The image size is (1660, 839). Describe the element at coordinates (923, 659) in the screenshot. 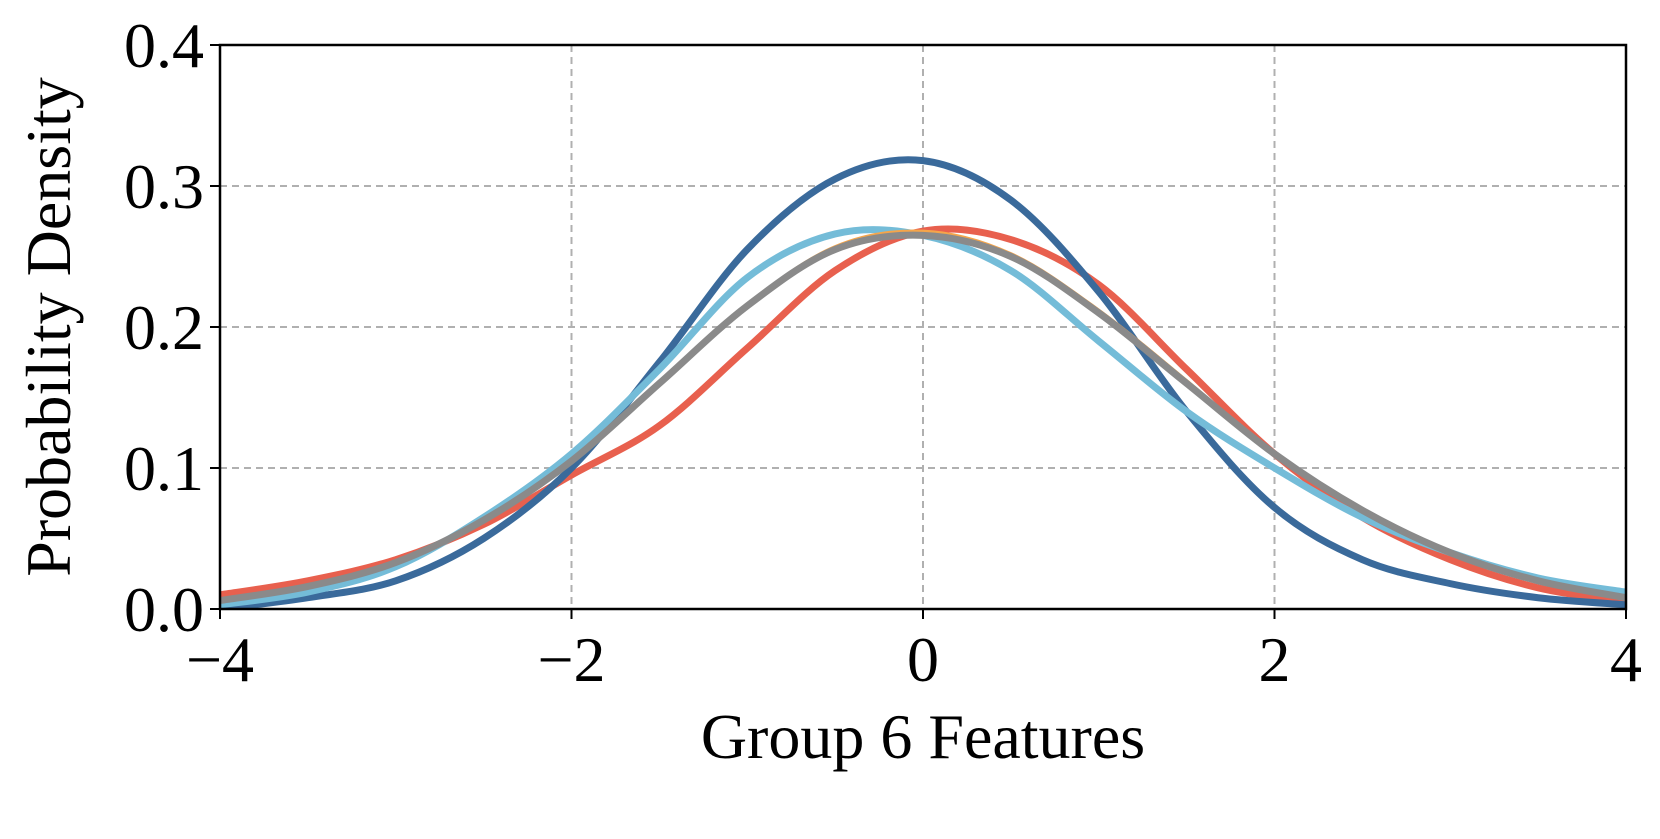

I see `x-tick-label: 0` at that location.